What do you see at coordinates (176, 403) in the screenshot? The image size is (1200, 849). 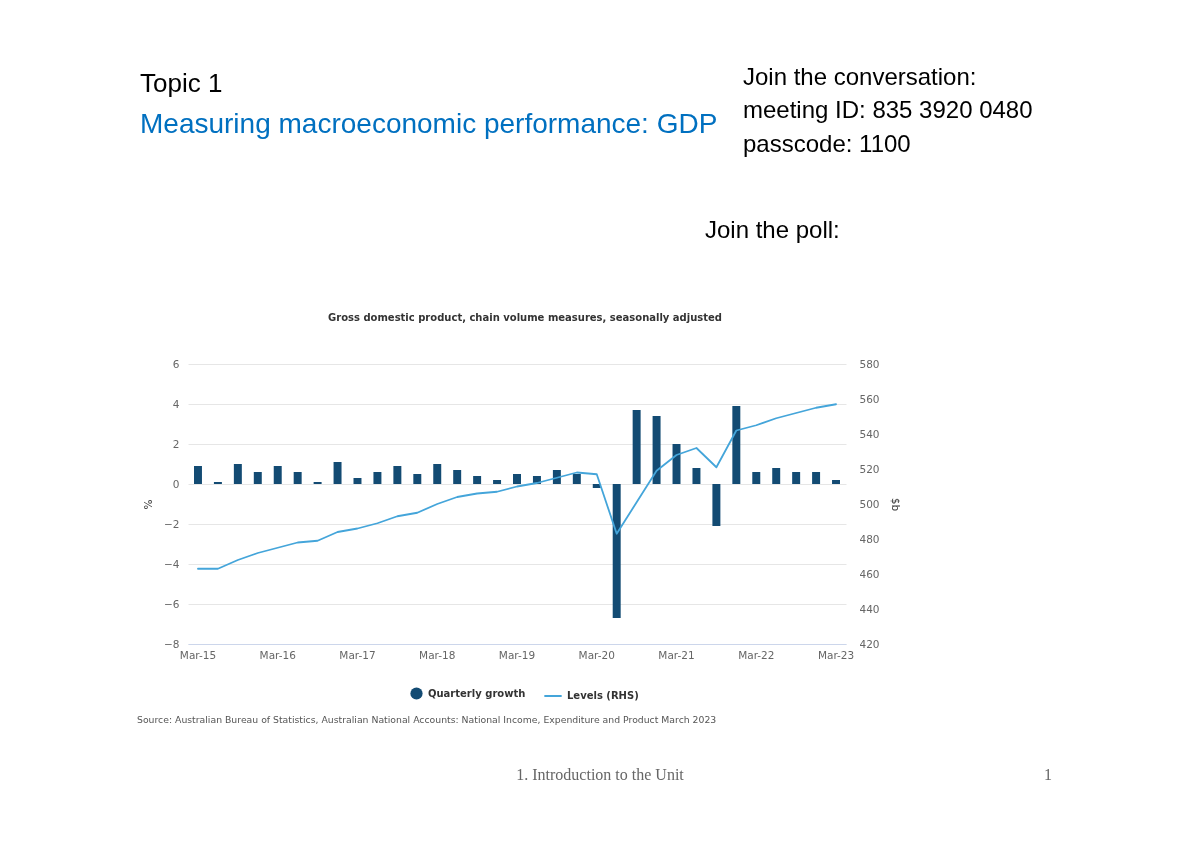 I see `y-tick-label: 4` at bounding box center [176, 403].